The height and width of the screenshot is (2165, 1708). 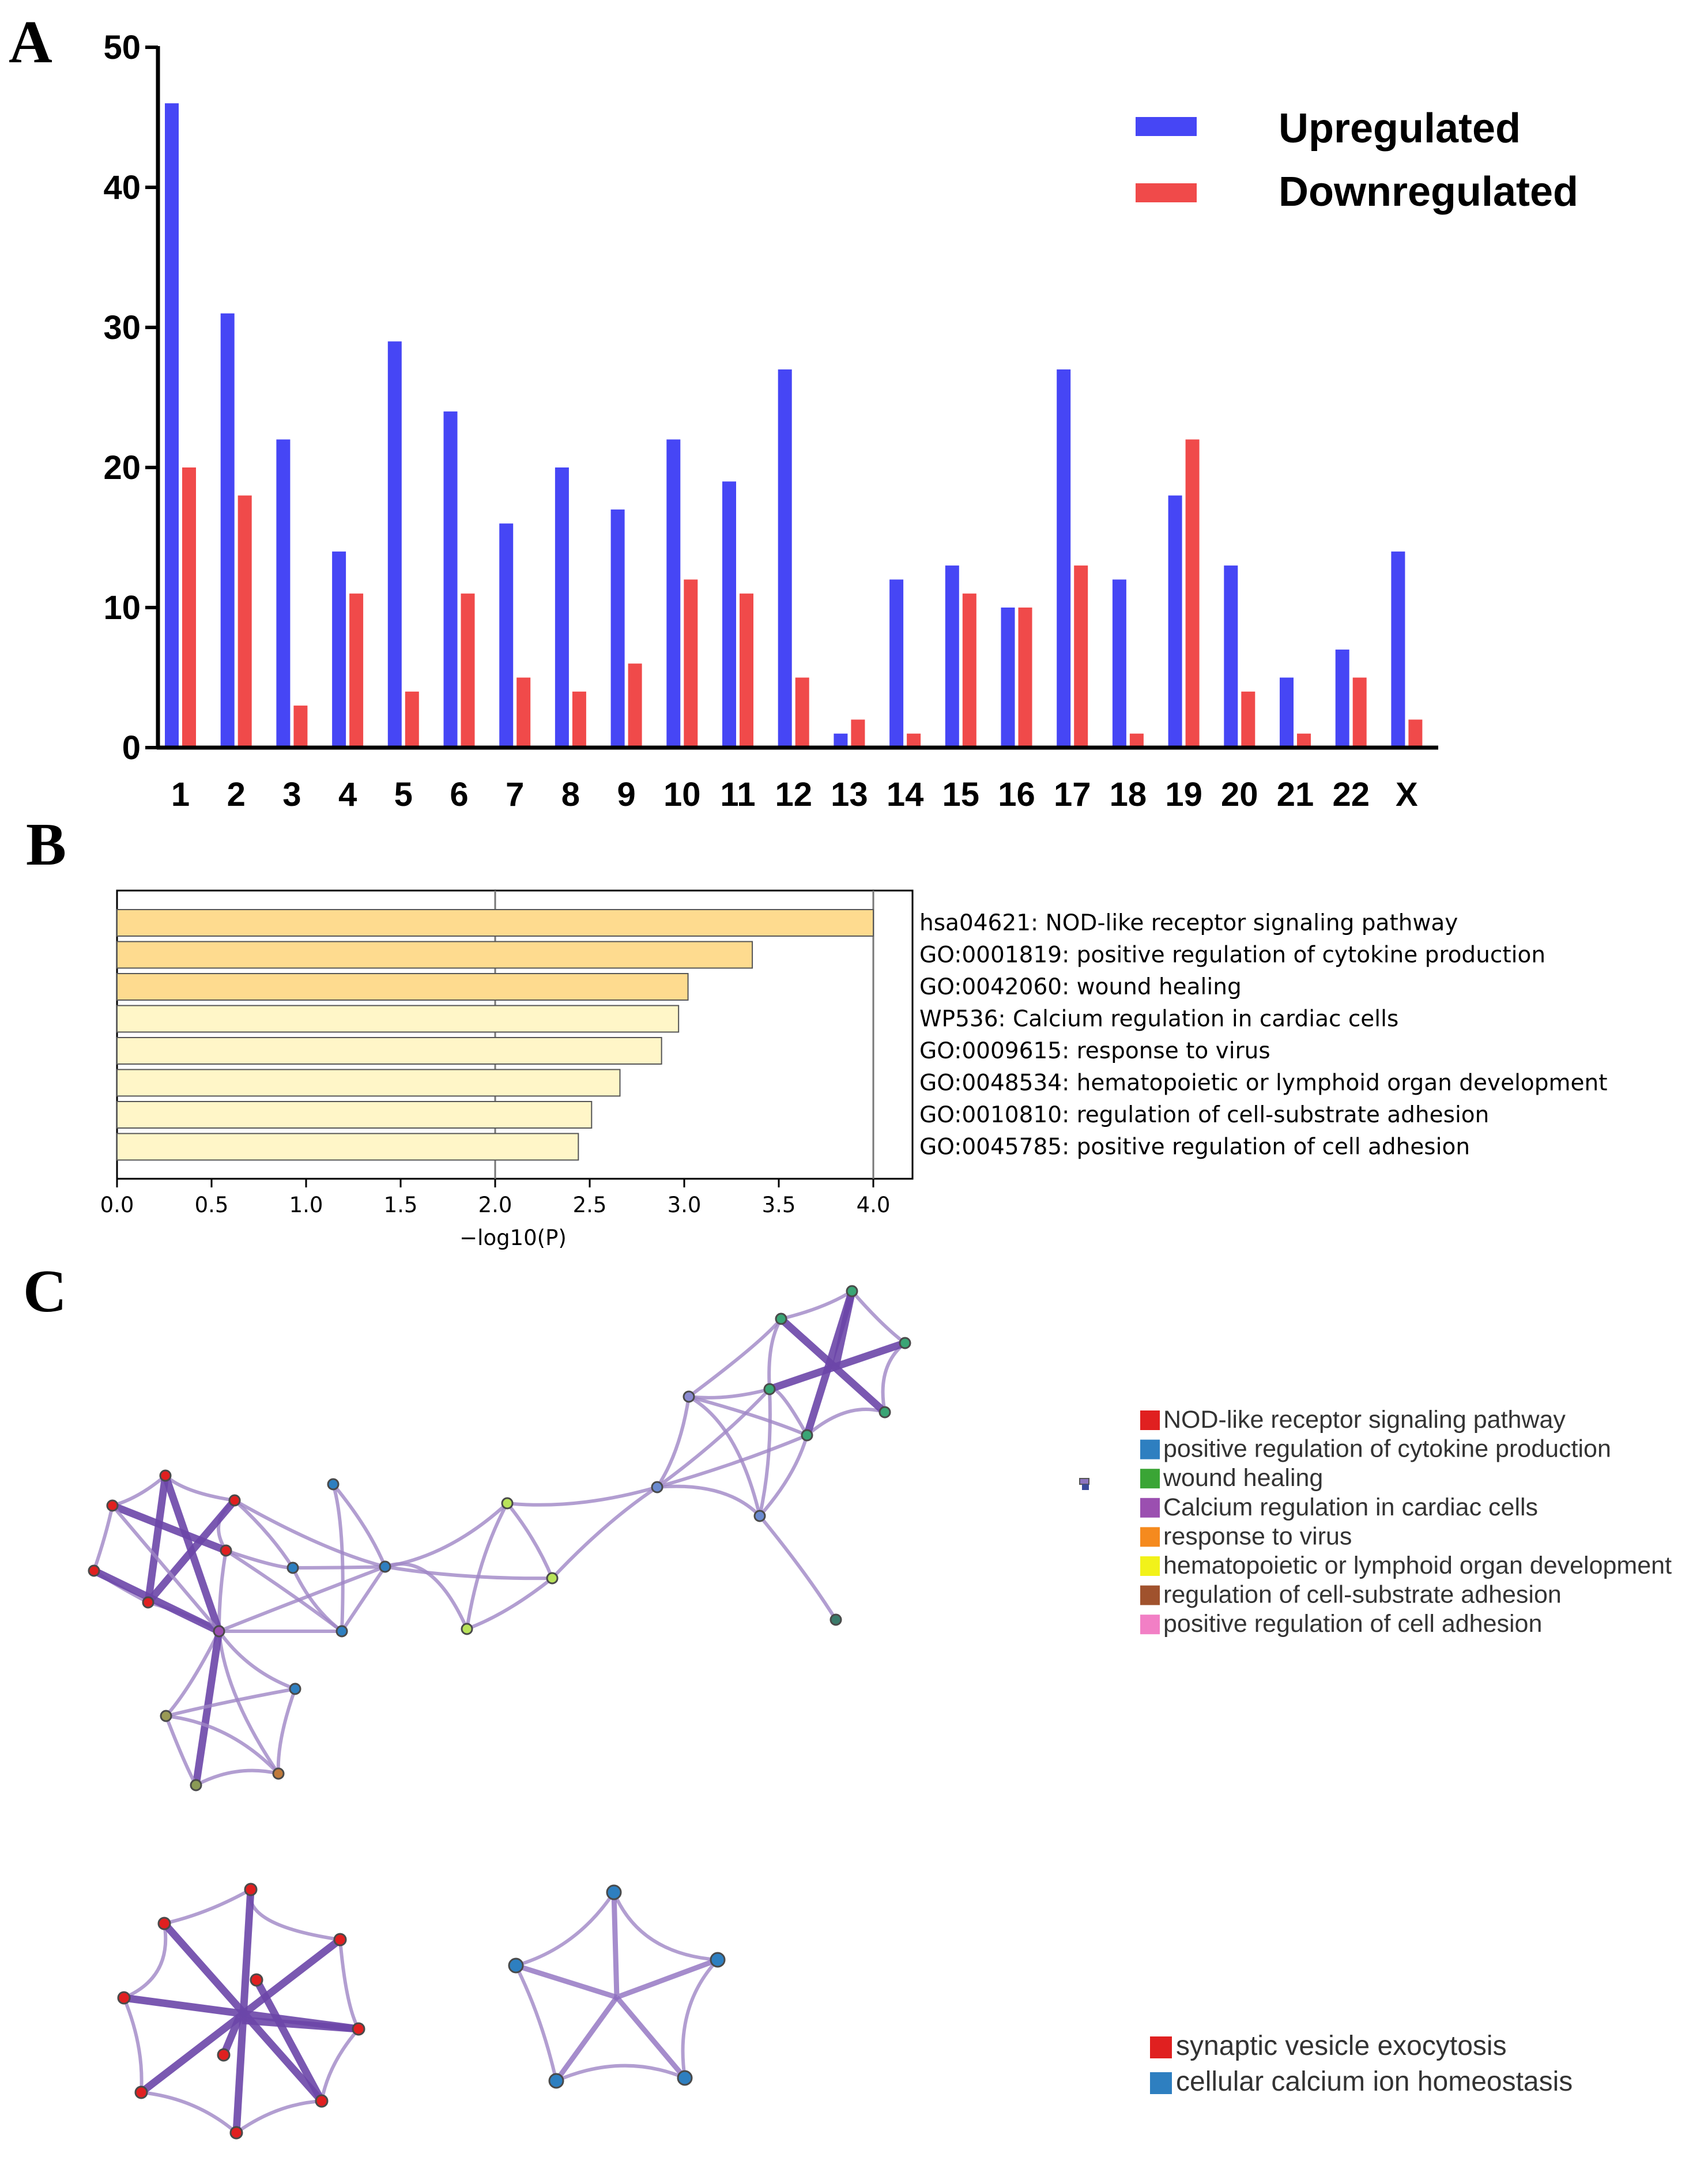 I want to click on bar-upregulated-chr8, so click(x=562, y=607).